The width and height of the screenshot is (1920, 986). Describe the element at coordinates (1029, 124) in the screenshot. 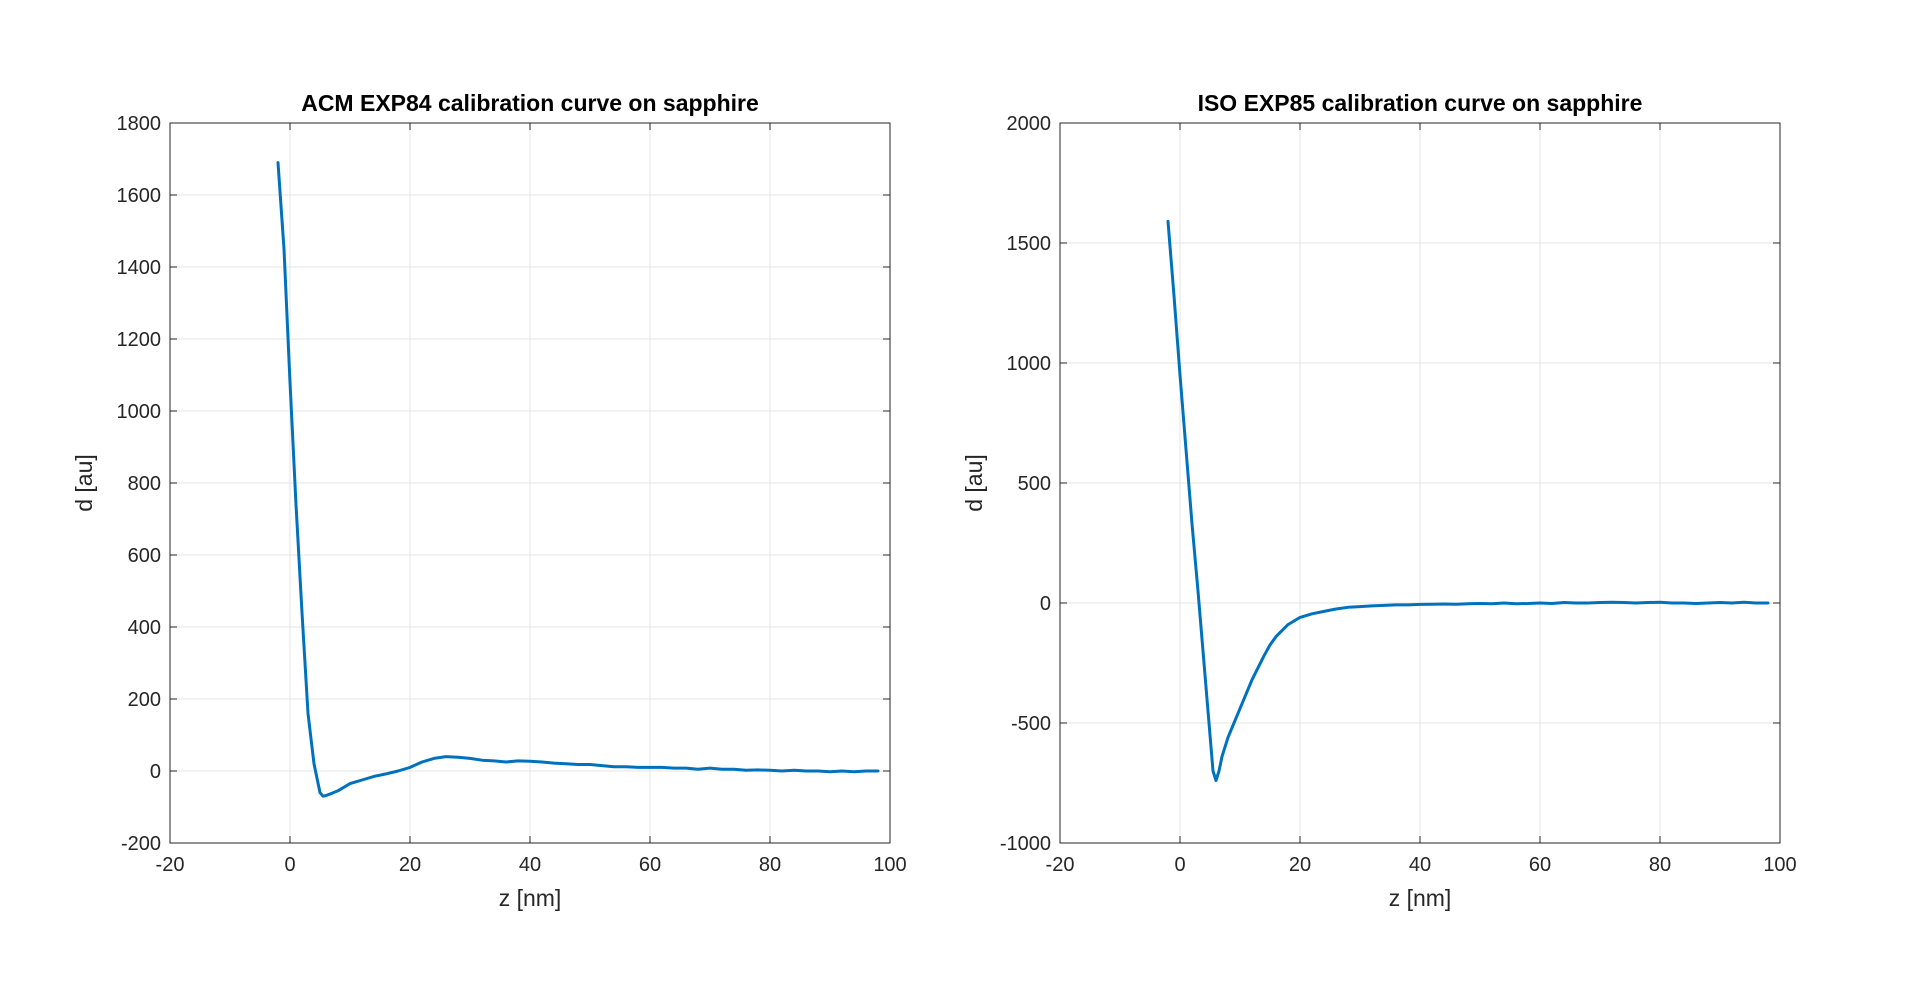

I see `y-tick-label: 2000` at that location.